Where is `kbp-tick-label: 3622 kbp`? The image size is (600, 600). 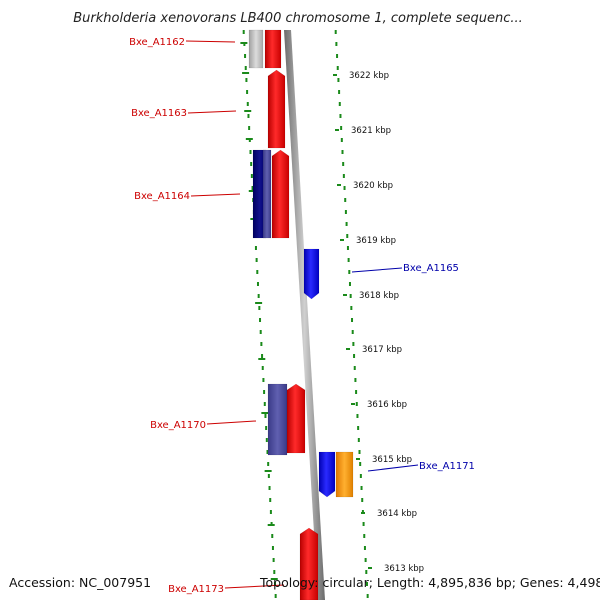 kbp-tick-label: 3622 kbp is located at coordinates (369, 76).